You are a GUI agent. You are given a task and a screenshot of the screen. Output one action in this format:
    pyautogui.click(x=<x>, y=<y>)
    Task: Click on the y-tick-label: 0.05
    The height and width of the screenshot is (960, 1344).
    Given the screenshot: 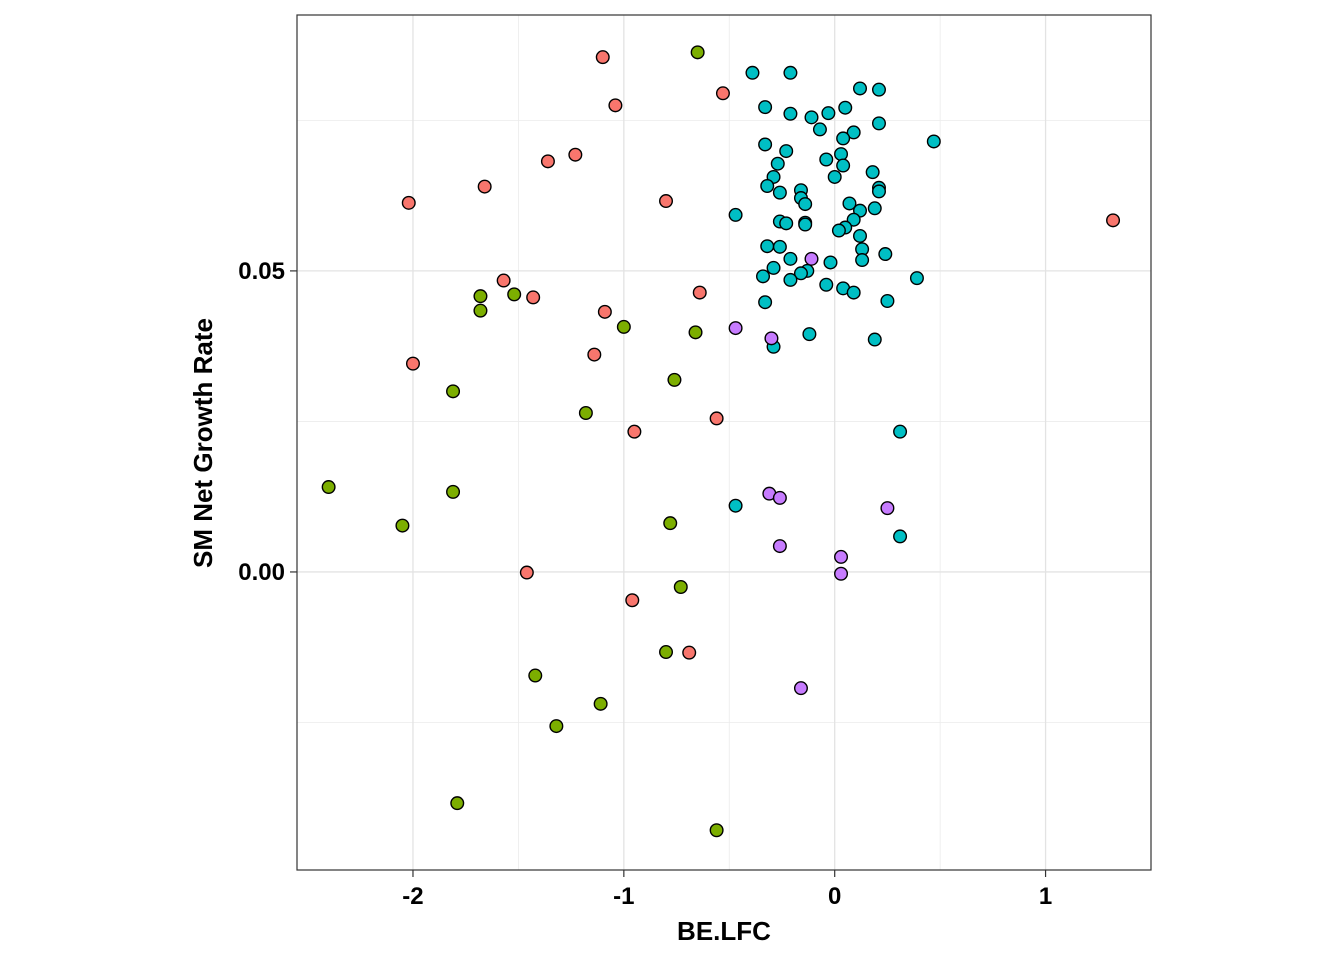 What is the action you would take?
    pyautogui.click(x=261, y=271)
    